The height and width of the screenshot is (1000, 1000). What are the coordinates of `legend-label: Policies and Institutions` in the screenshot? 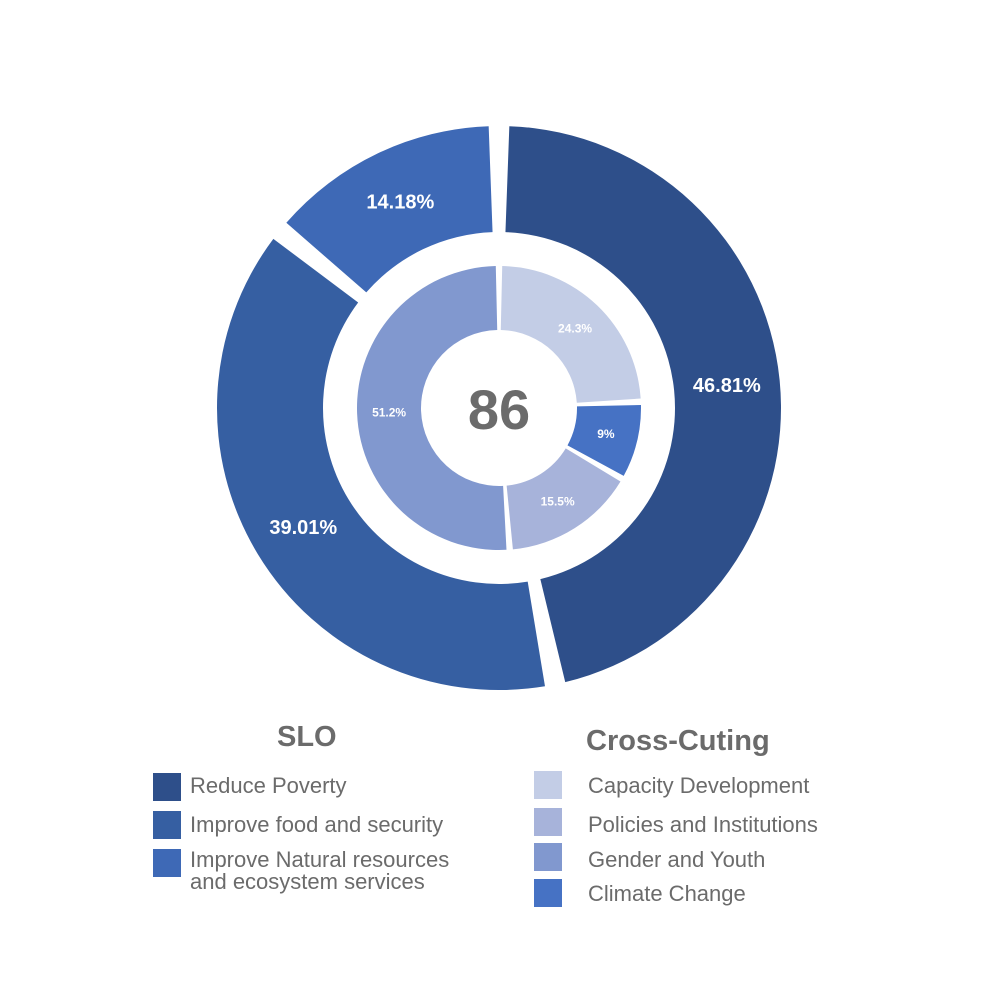 It's located at (703, 824).